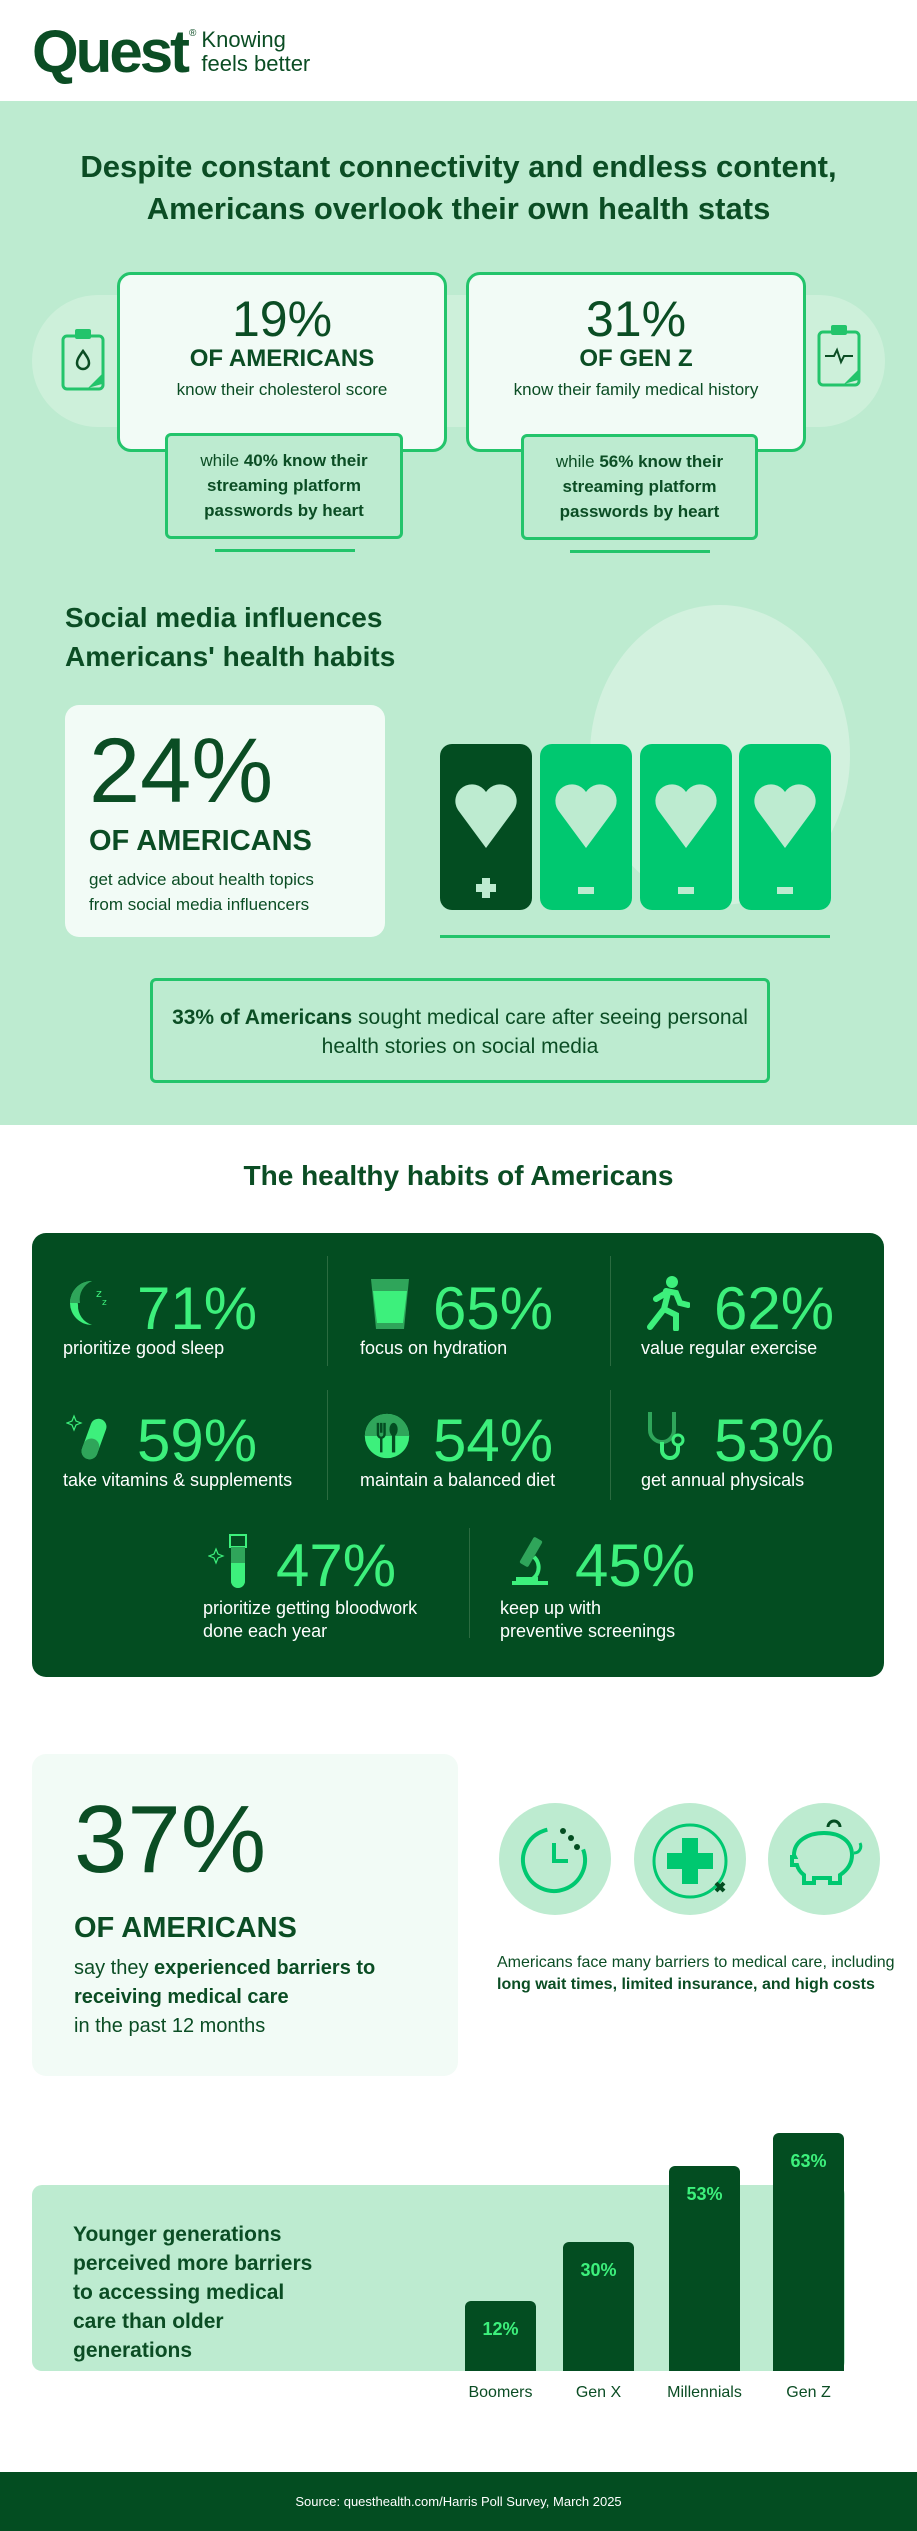 This screenshot has height=2531, width=917. Describe the element at coordinates (170, 1839) in the screenshot. I see `stat-percent: 37%` at that location.